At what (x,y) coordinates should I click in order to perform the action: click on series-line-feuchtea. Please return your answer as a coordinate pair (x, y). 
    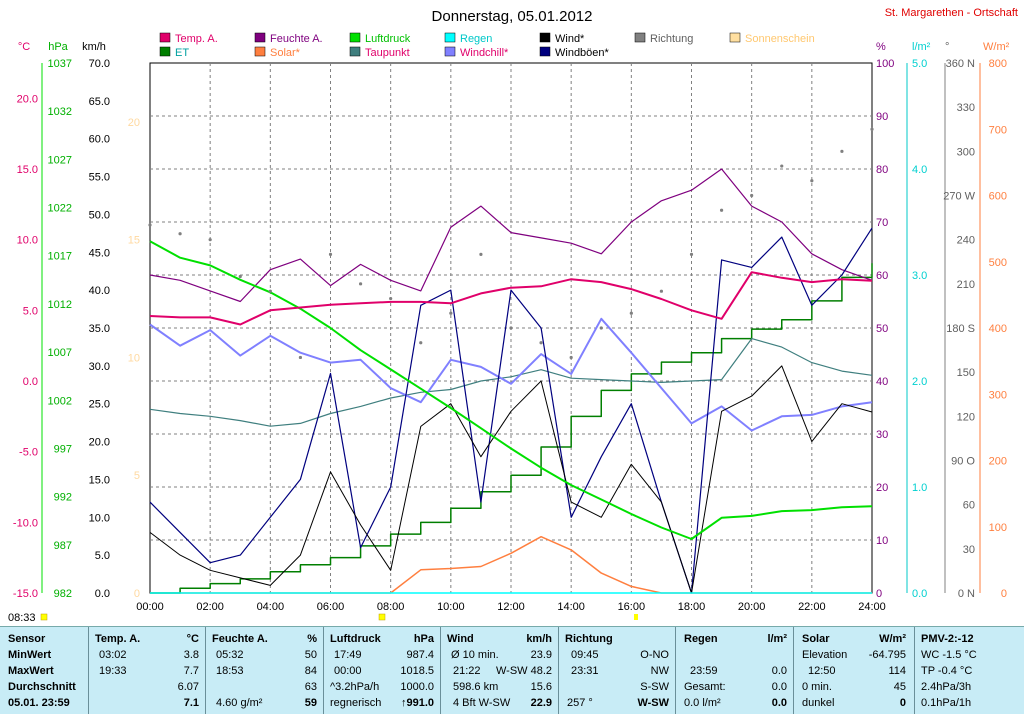
    Looking at the image, I should click on (511, 235).